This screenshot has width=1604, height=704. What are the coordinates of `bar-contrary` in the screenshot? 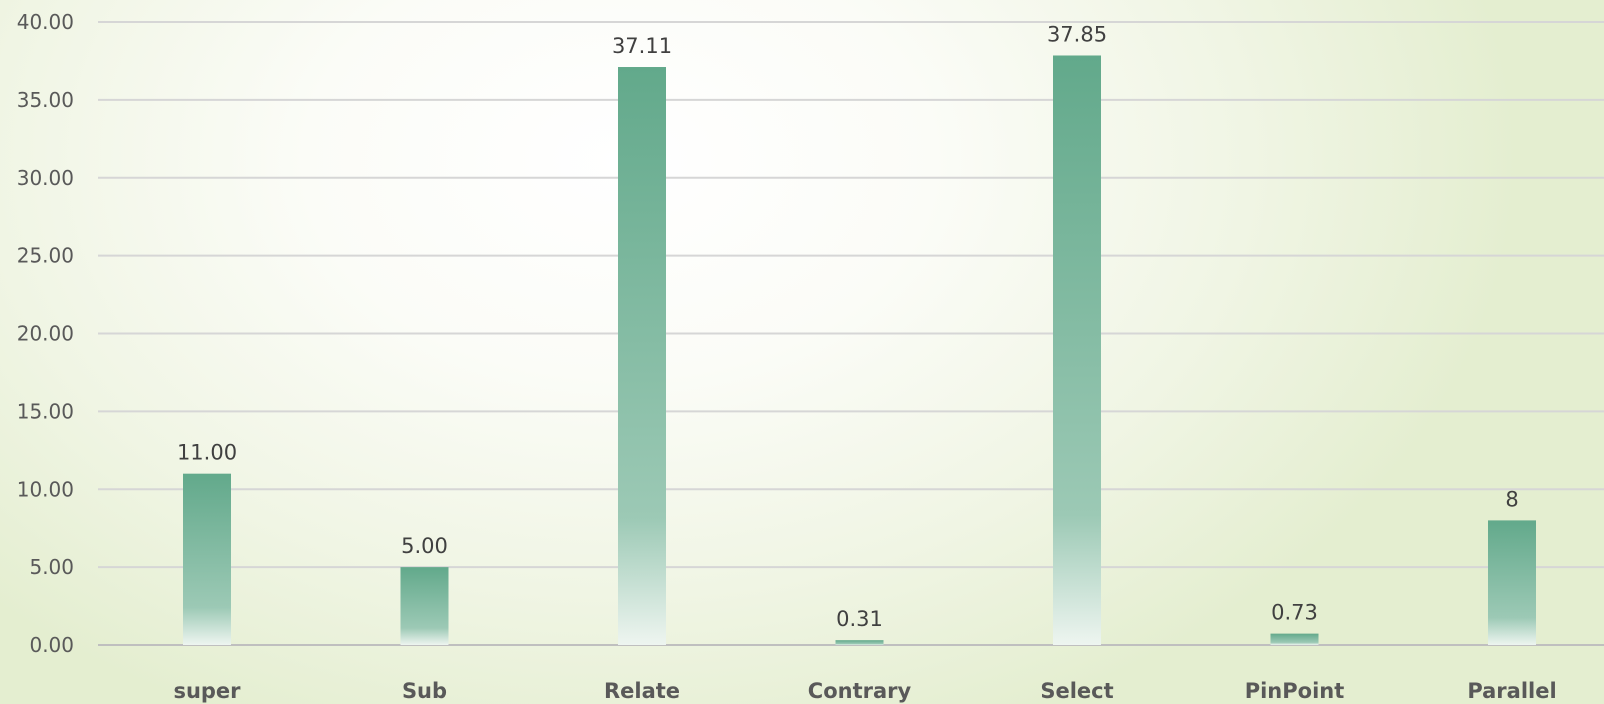 It's located at (859, 642).